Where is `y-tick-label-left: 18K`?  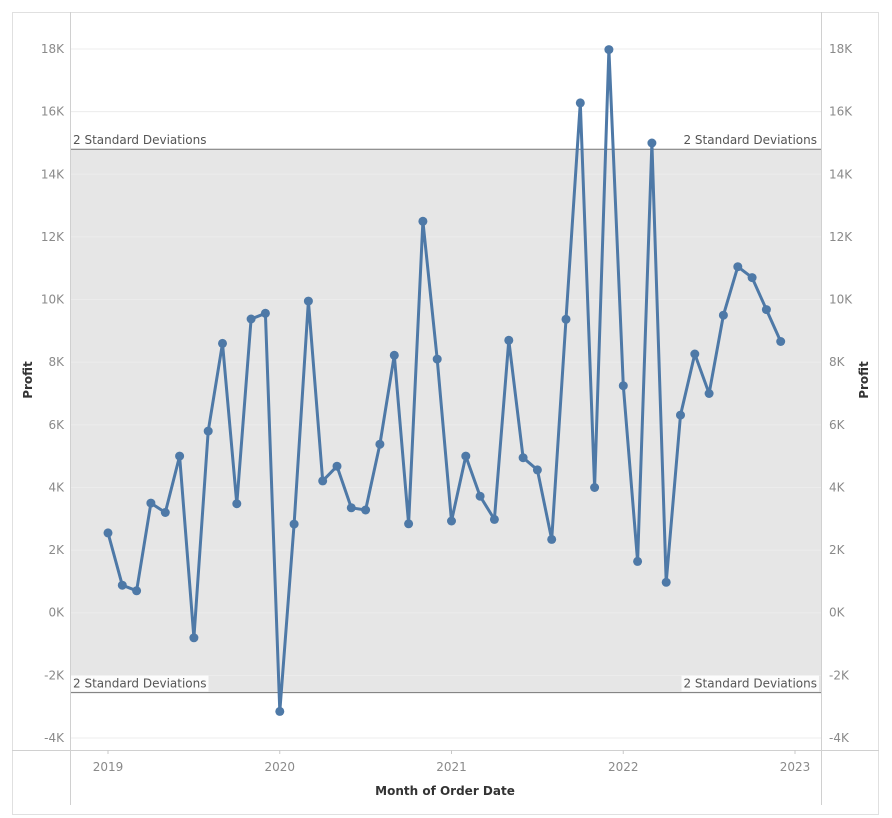 y-tick-label-left: 18K is located at coordinates (53, 49).